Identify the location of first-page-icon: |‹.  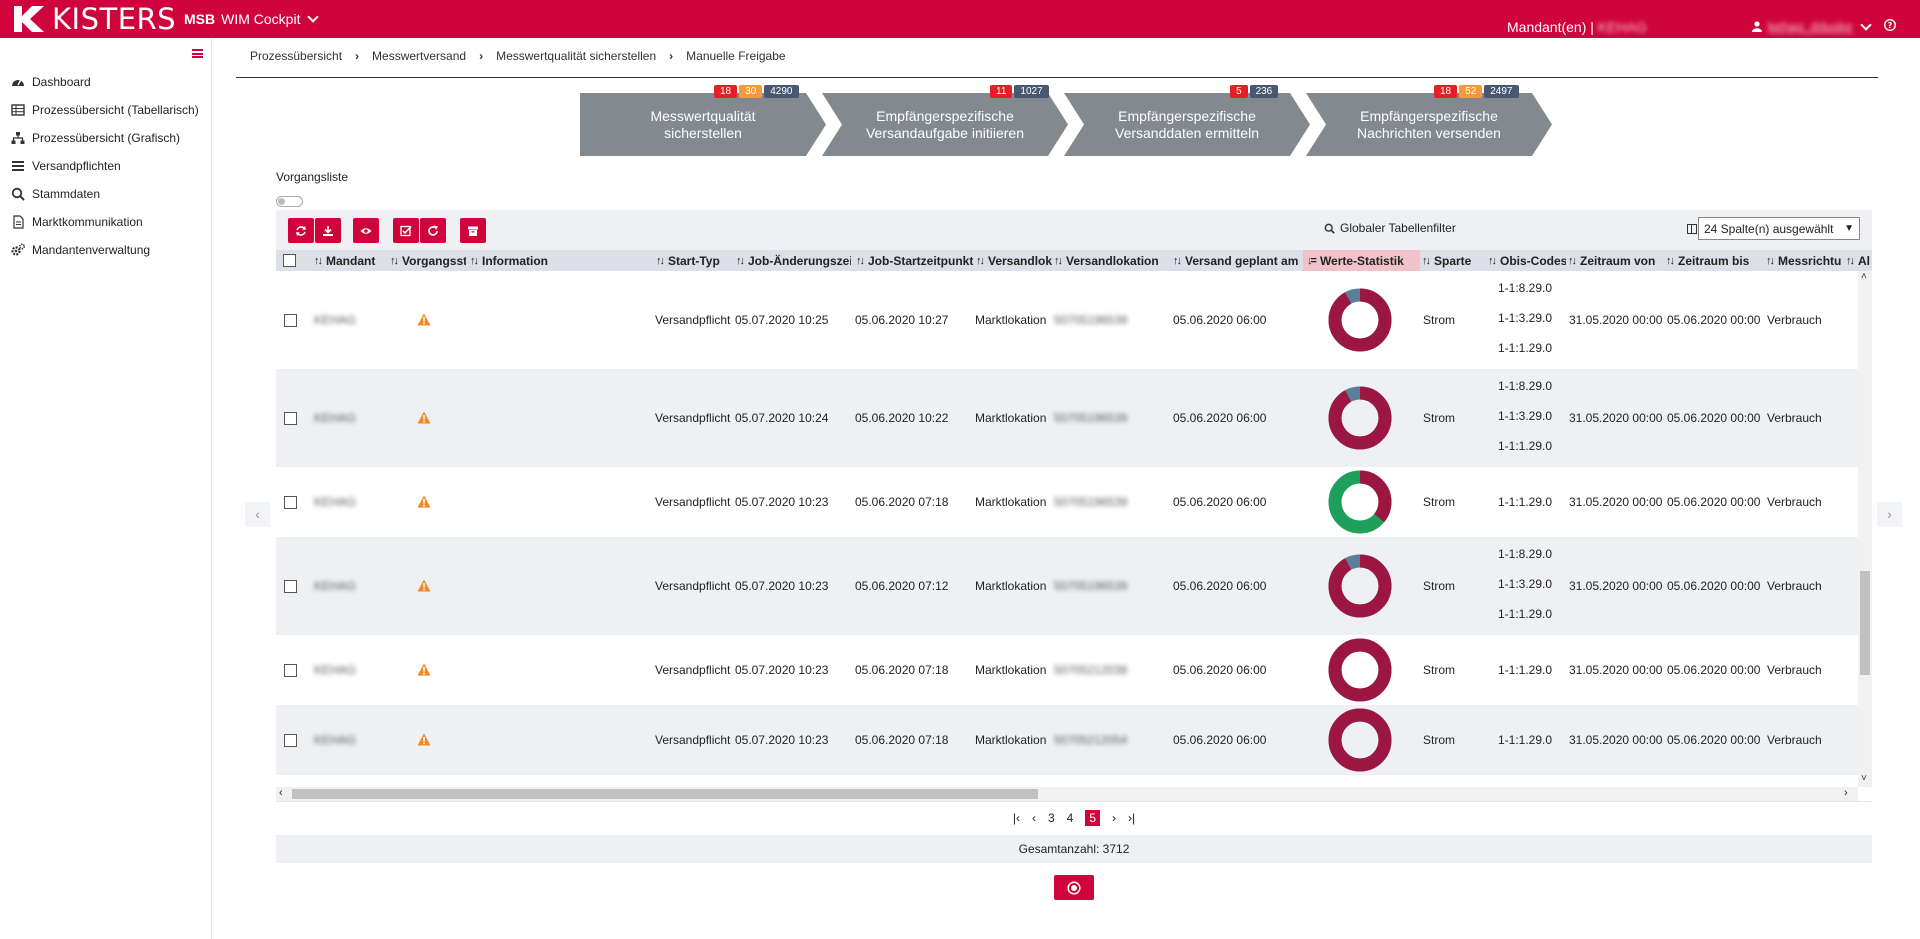
(1016, 818).